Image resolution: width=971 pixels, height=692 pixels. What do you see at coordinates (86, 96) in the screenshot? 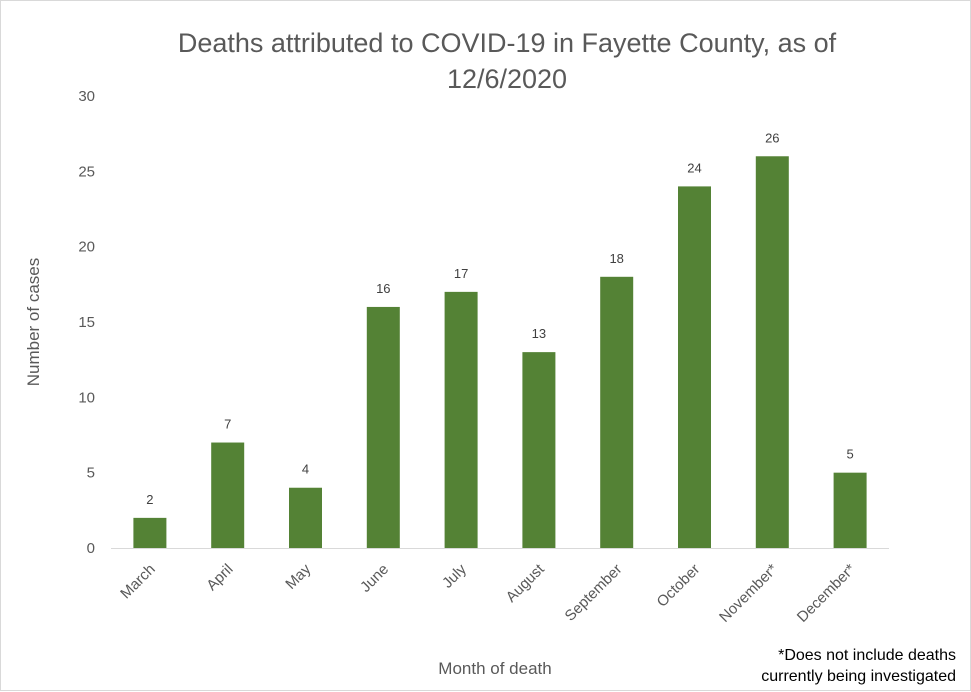
I see `y-tick-label: 30` at bounding box center [86, 96].